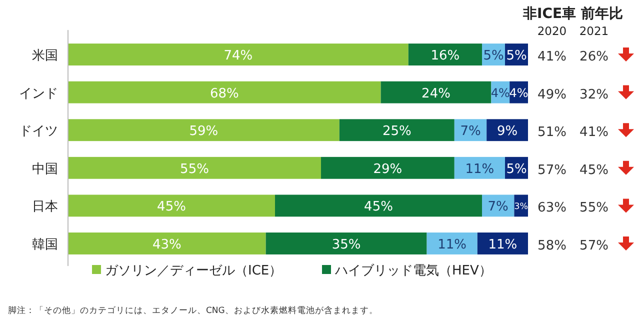  I want to click on data-label: 16%, so click(445, 56).